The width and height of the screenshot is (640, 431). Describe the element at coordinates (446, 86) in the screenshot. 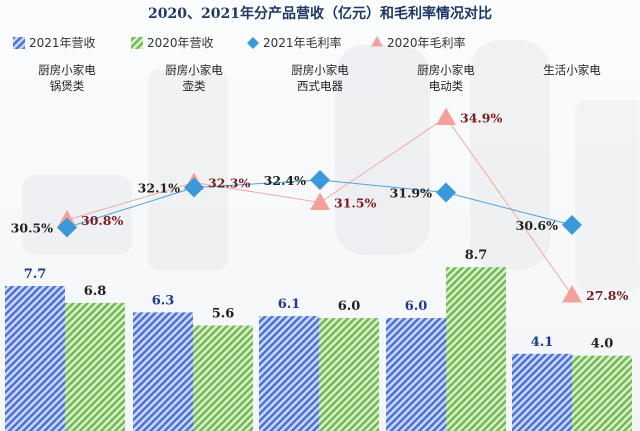

I see `category-label: 电动类` at that location.